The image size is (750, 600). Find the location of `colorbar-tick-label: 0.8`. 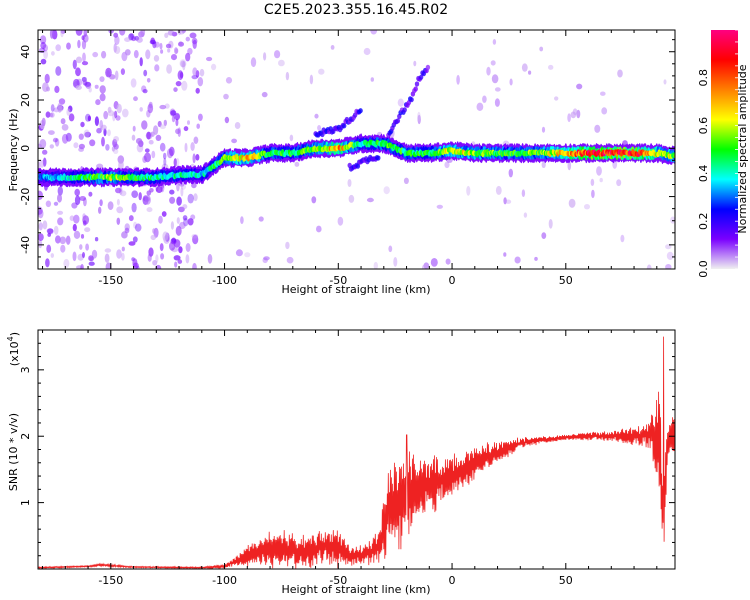

colorbar-tick-label: 0.8 is located at coordinates (703, 78).